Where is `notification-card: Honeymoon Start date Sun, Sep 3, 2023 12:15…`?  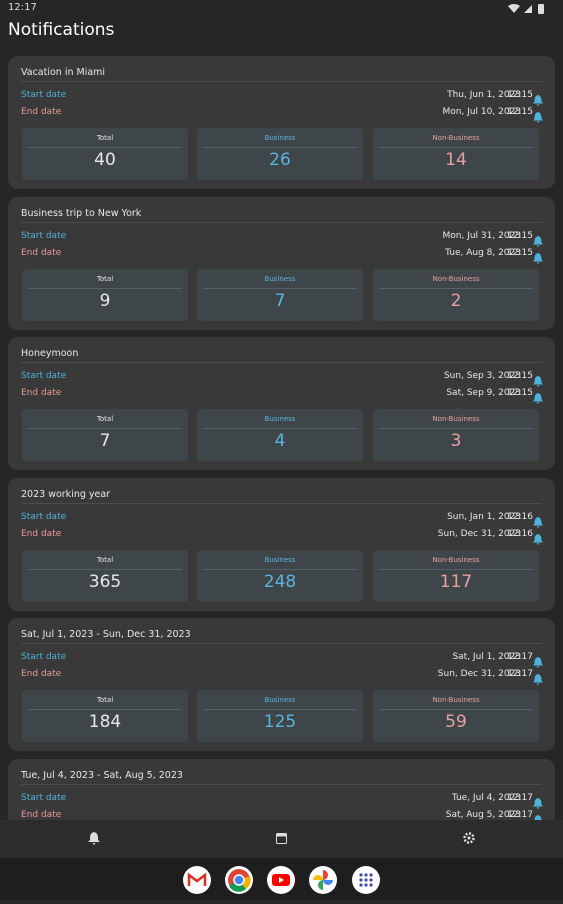
notification-card: Honeymoon Start date Sun, Sep 3, 2023 12:15… is located at coordinates (281, 404).